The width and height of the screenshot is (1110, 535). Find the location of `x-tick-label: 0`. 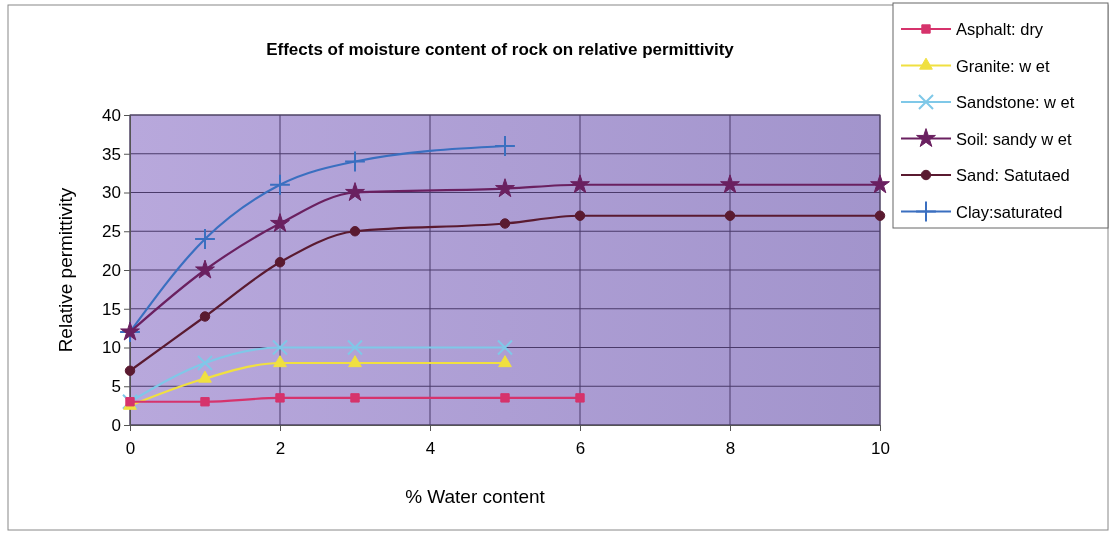

x-tick-label: 0 is located at coordinates (130, 449).